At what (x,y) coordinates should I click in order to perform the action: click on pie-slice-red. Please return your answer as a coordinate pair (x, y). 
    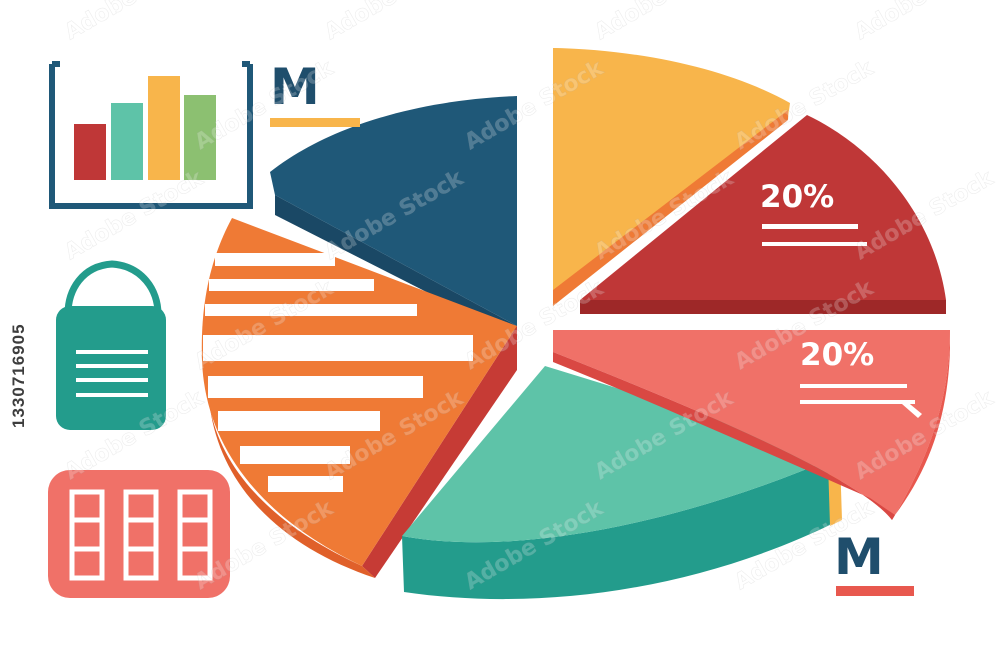
    Looking at the image, I should click on (763, 214).